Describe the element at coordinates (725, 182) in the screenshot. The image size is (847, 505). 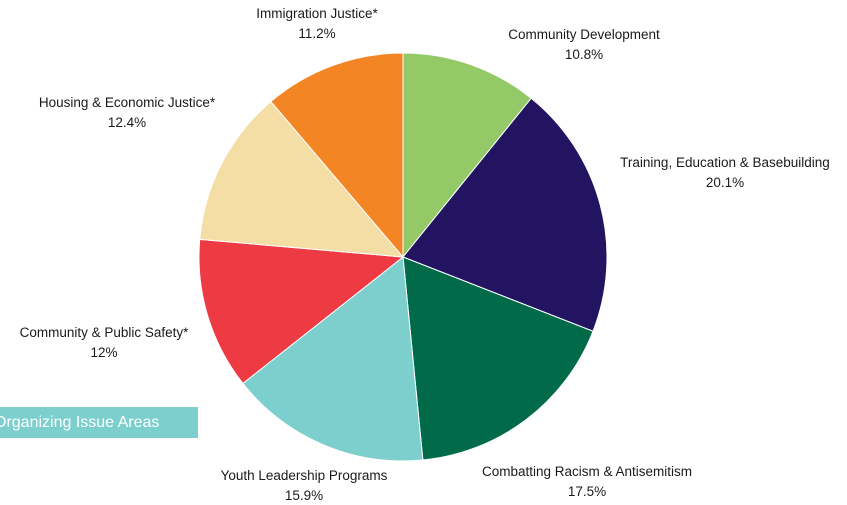
I see `slice-value-label: 20.1%` at that location.